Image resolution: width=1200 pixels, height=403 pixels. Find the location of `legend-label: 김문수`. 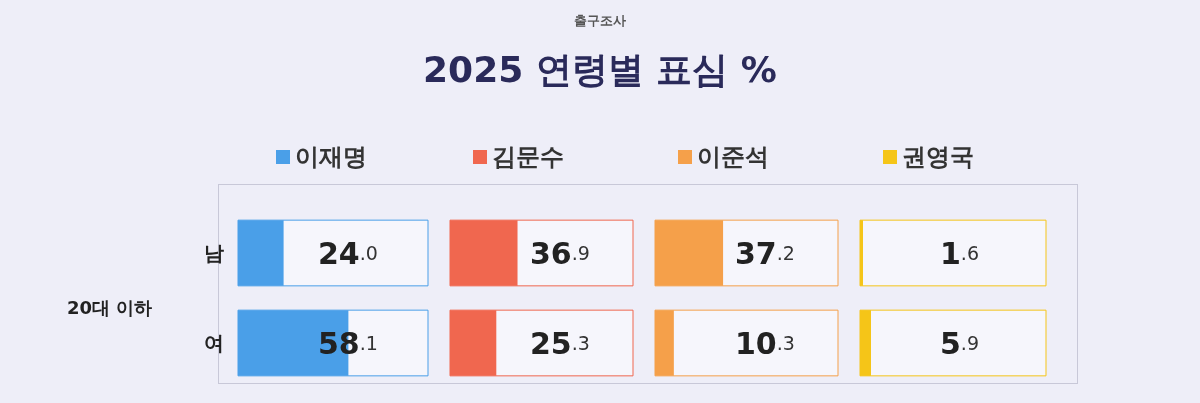

legend-label: 김문수 is located at coordinates (528, 157).